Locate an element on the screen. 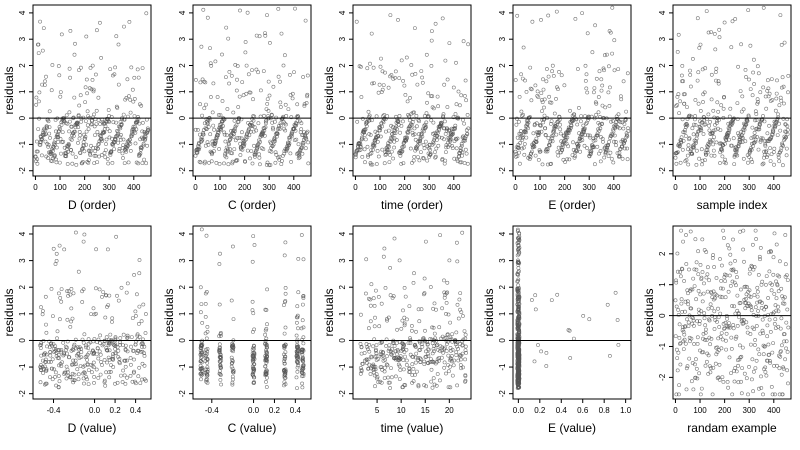 The height and width of the screenshot is (450, 800). points-group is located at coordinates (252, 87).